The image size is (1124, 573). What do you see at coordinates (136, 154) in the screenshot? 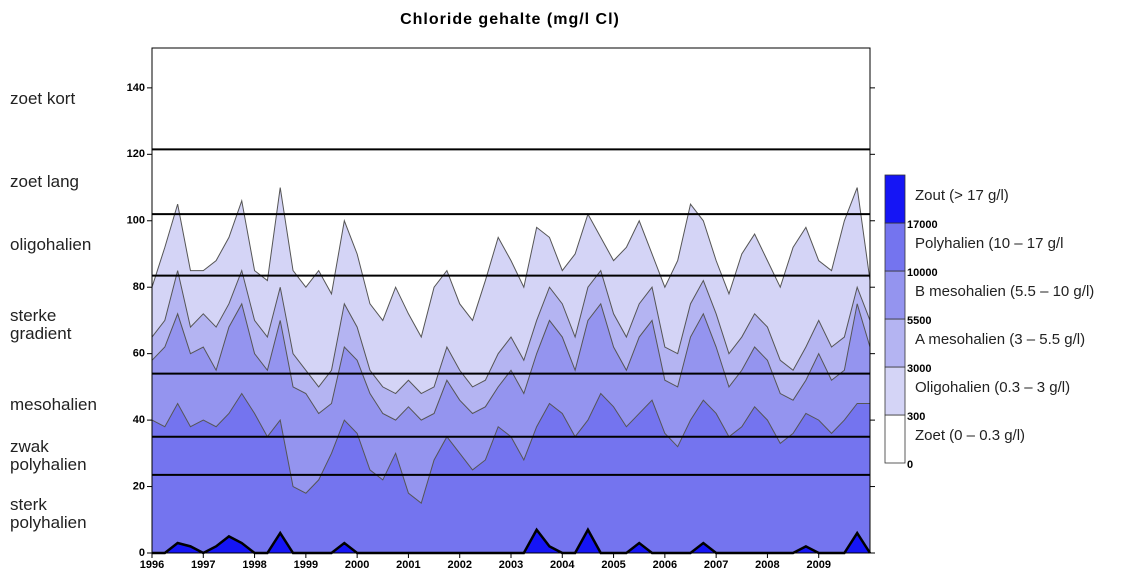
I see `y-tick-label: 120` at bounding box center [136, 154].